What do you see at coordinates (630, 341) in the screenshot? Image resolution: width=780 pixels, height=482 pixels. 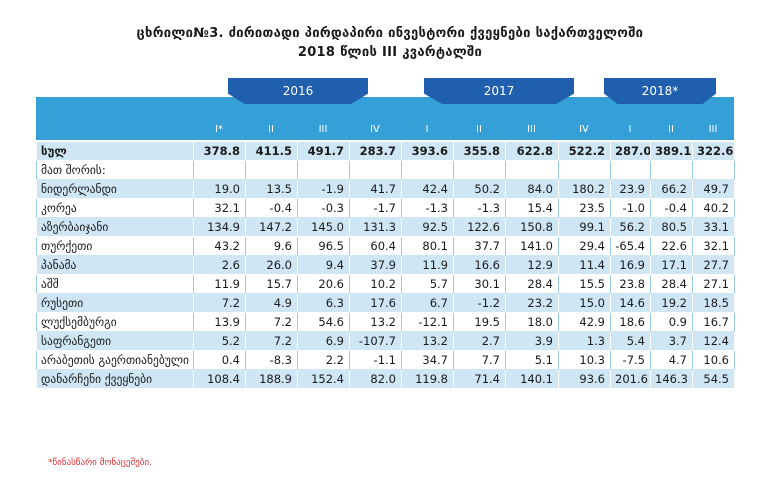 I see `value-cell: 5.4` at bounding box center [630, 341].